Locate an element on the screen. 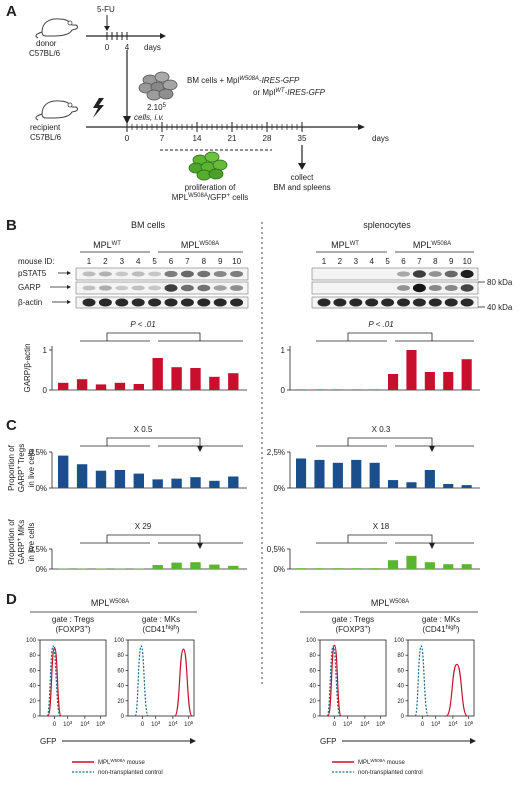 The height and width of the screenshot is (787, 520). spleen-garp-y-tick-label: 1 is located at coordinates (283, 350).